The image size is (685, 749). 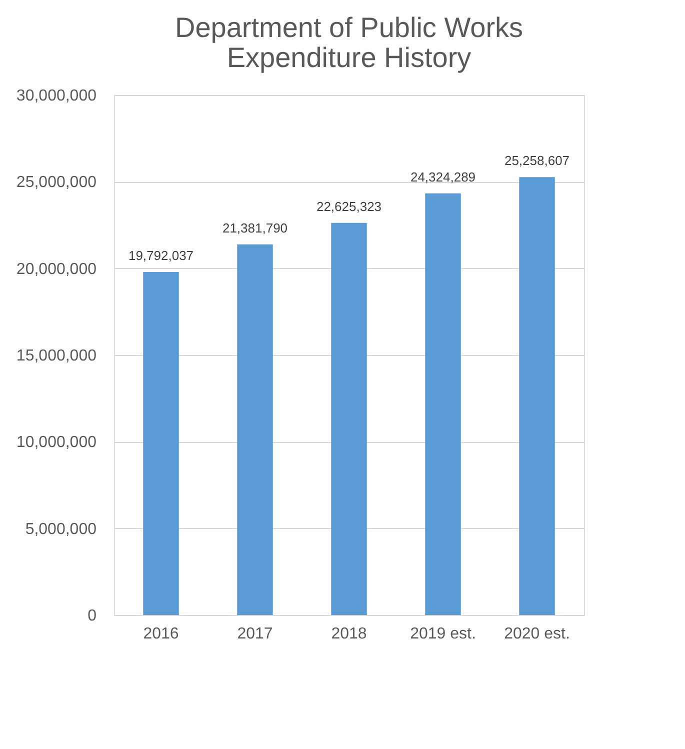 I want to click on x-tick-label: 2020 est., so click(x=537, y=634).